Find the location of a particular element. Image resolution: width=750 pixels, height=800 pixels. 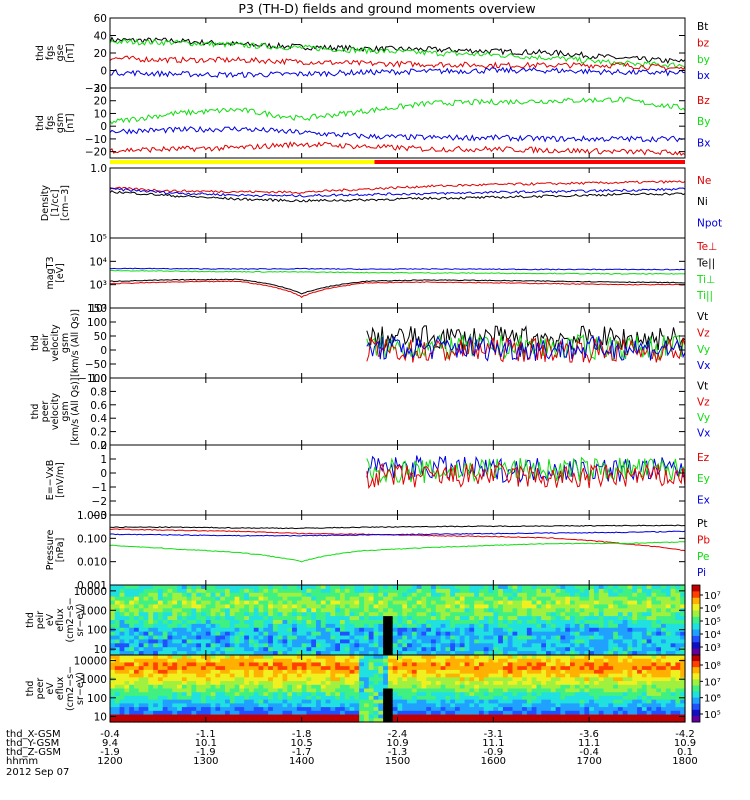

ylabel-line: eflux is located at coordinates (60, 620).